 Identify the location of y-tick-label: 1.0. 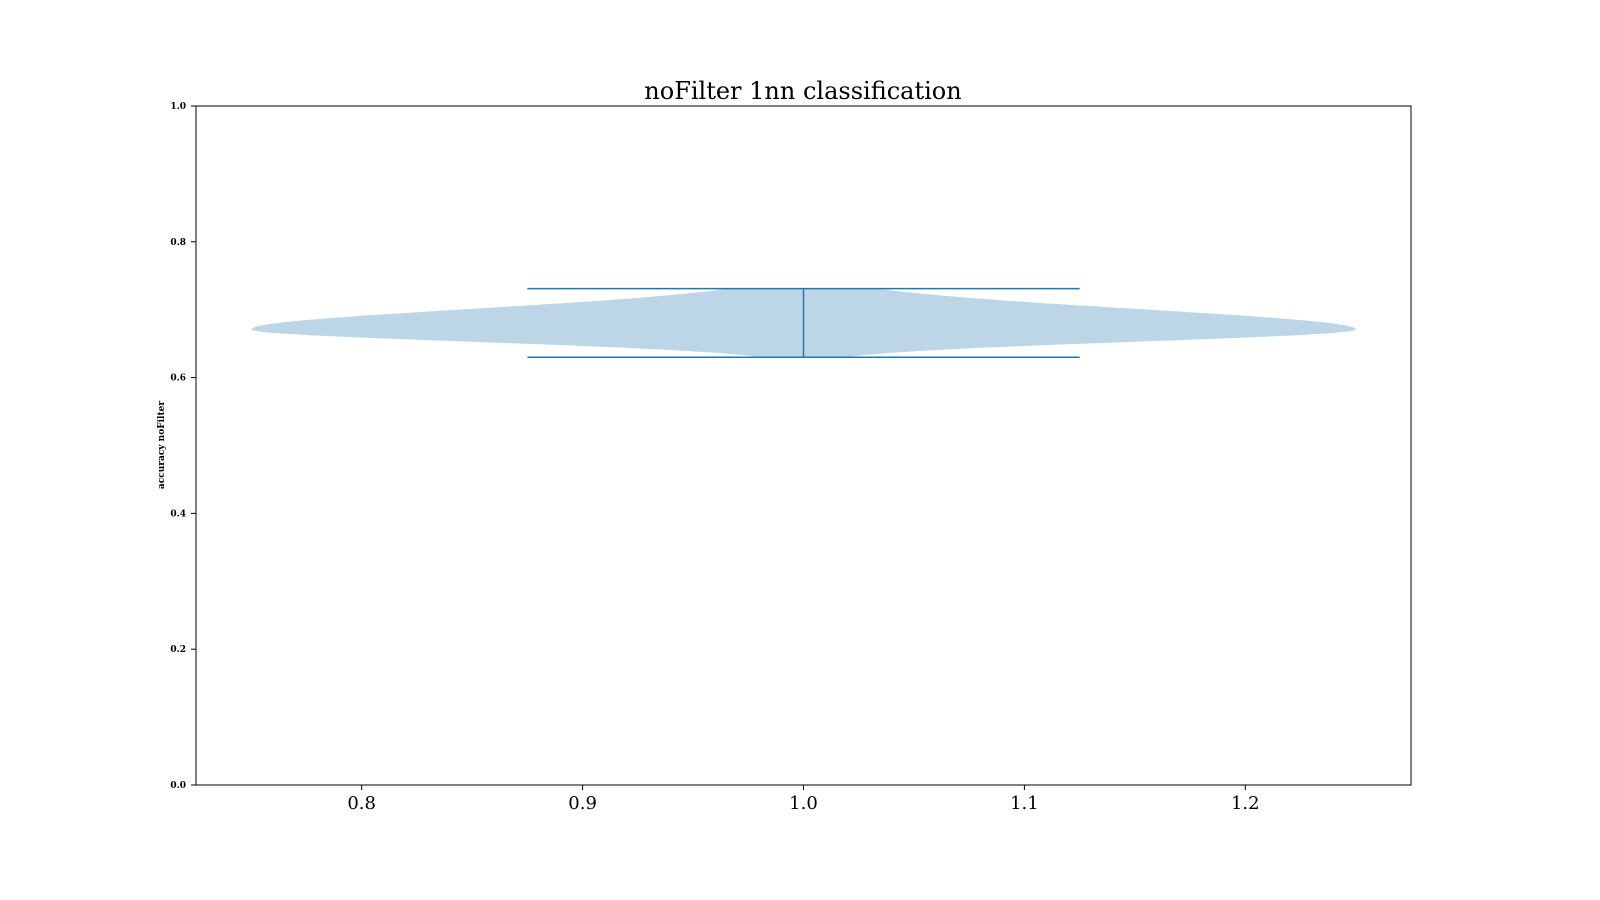
(178, 107).